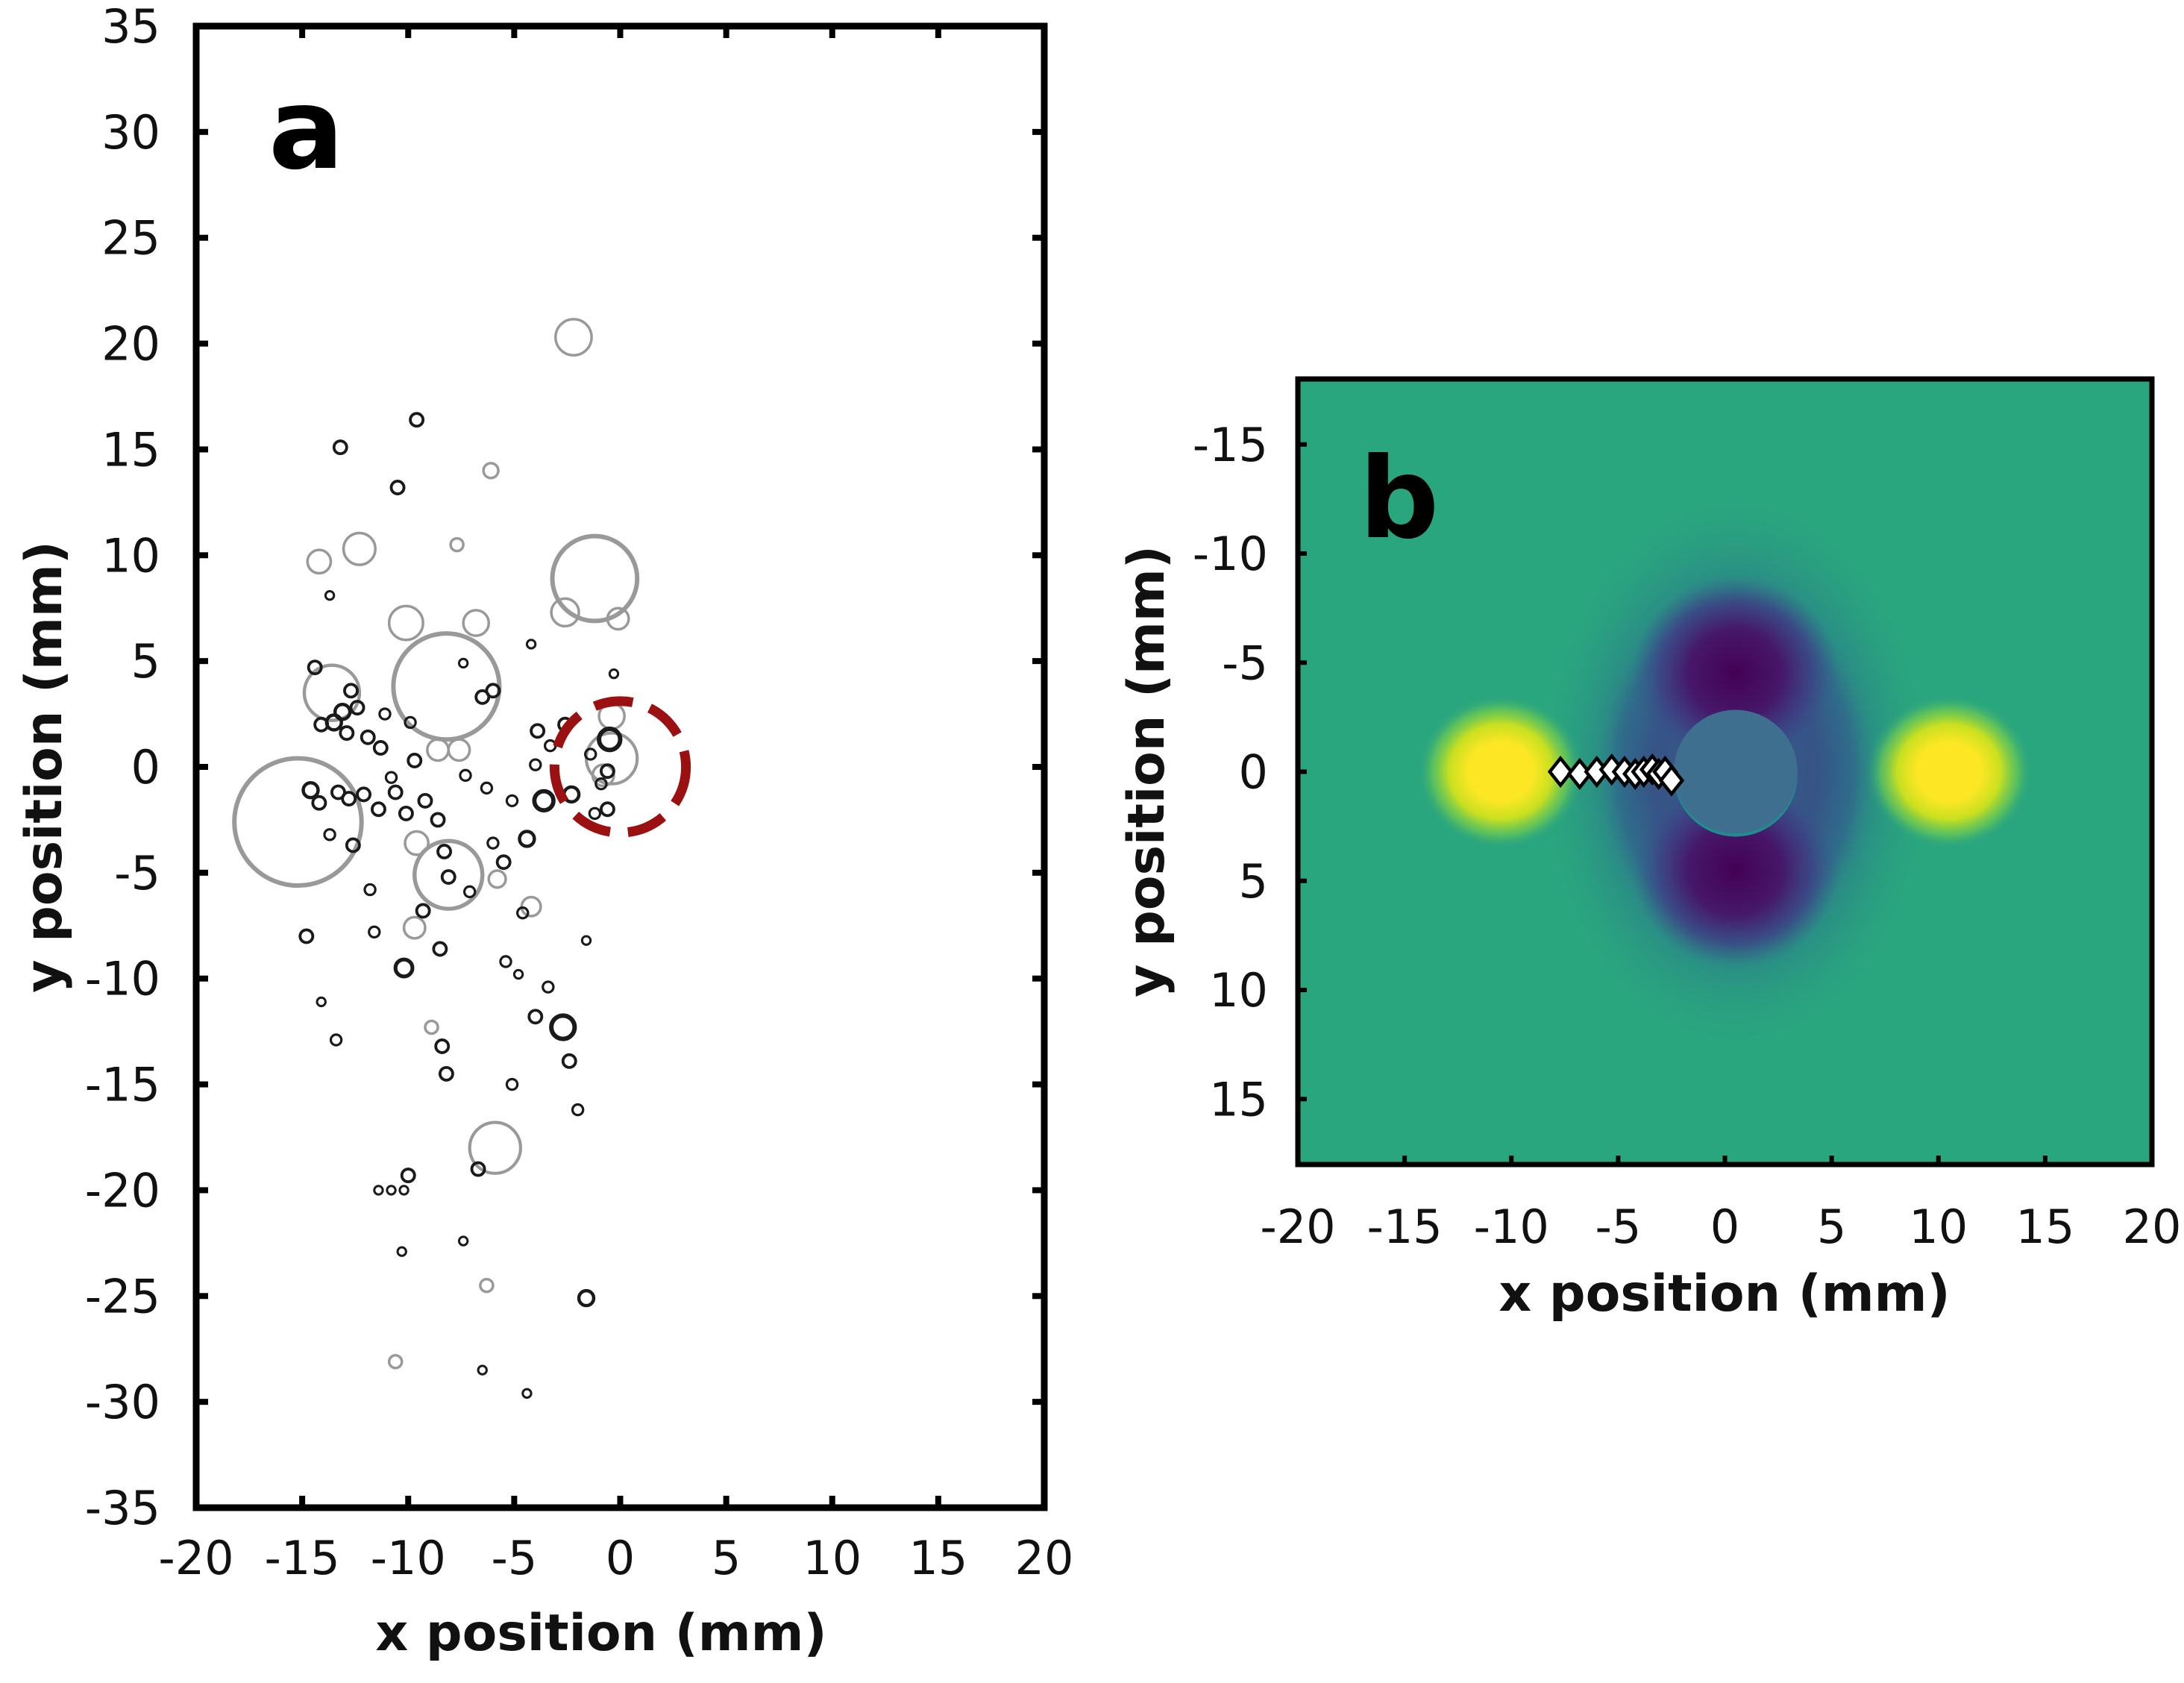 Image resolution: width=2184 pixels, height=1683 pixels. Describe the element at coordinates (130, 27) in the screenshot. I see `y-tick-label: 35` at that location.